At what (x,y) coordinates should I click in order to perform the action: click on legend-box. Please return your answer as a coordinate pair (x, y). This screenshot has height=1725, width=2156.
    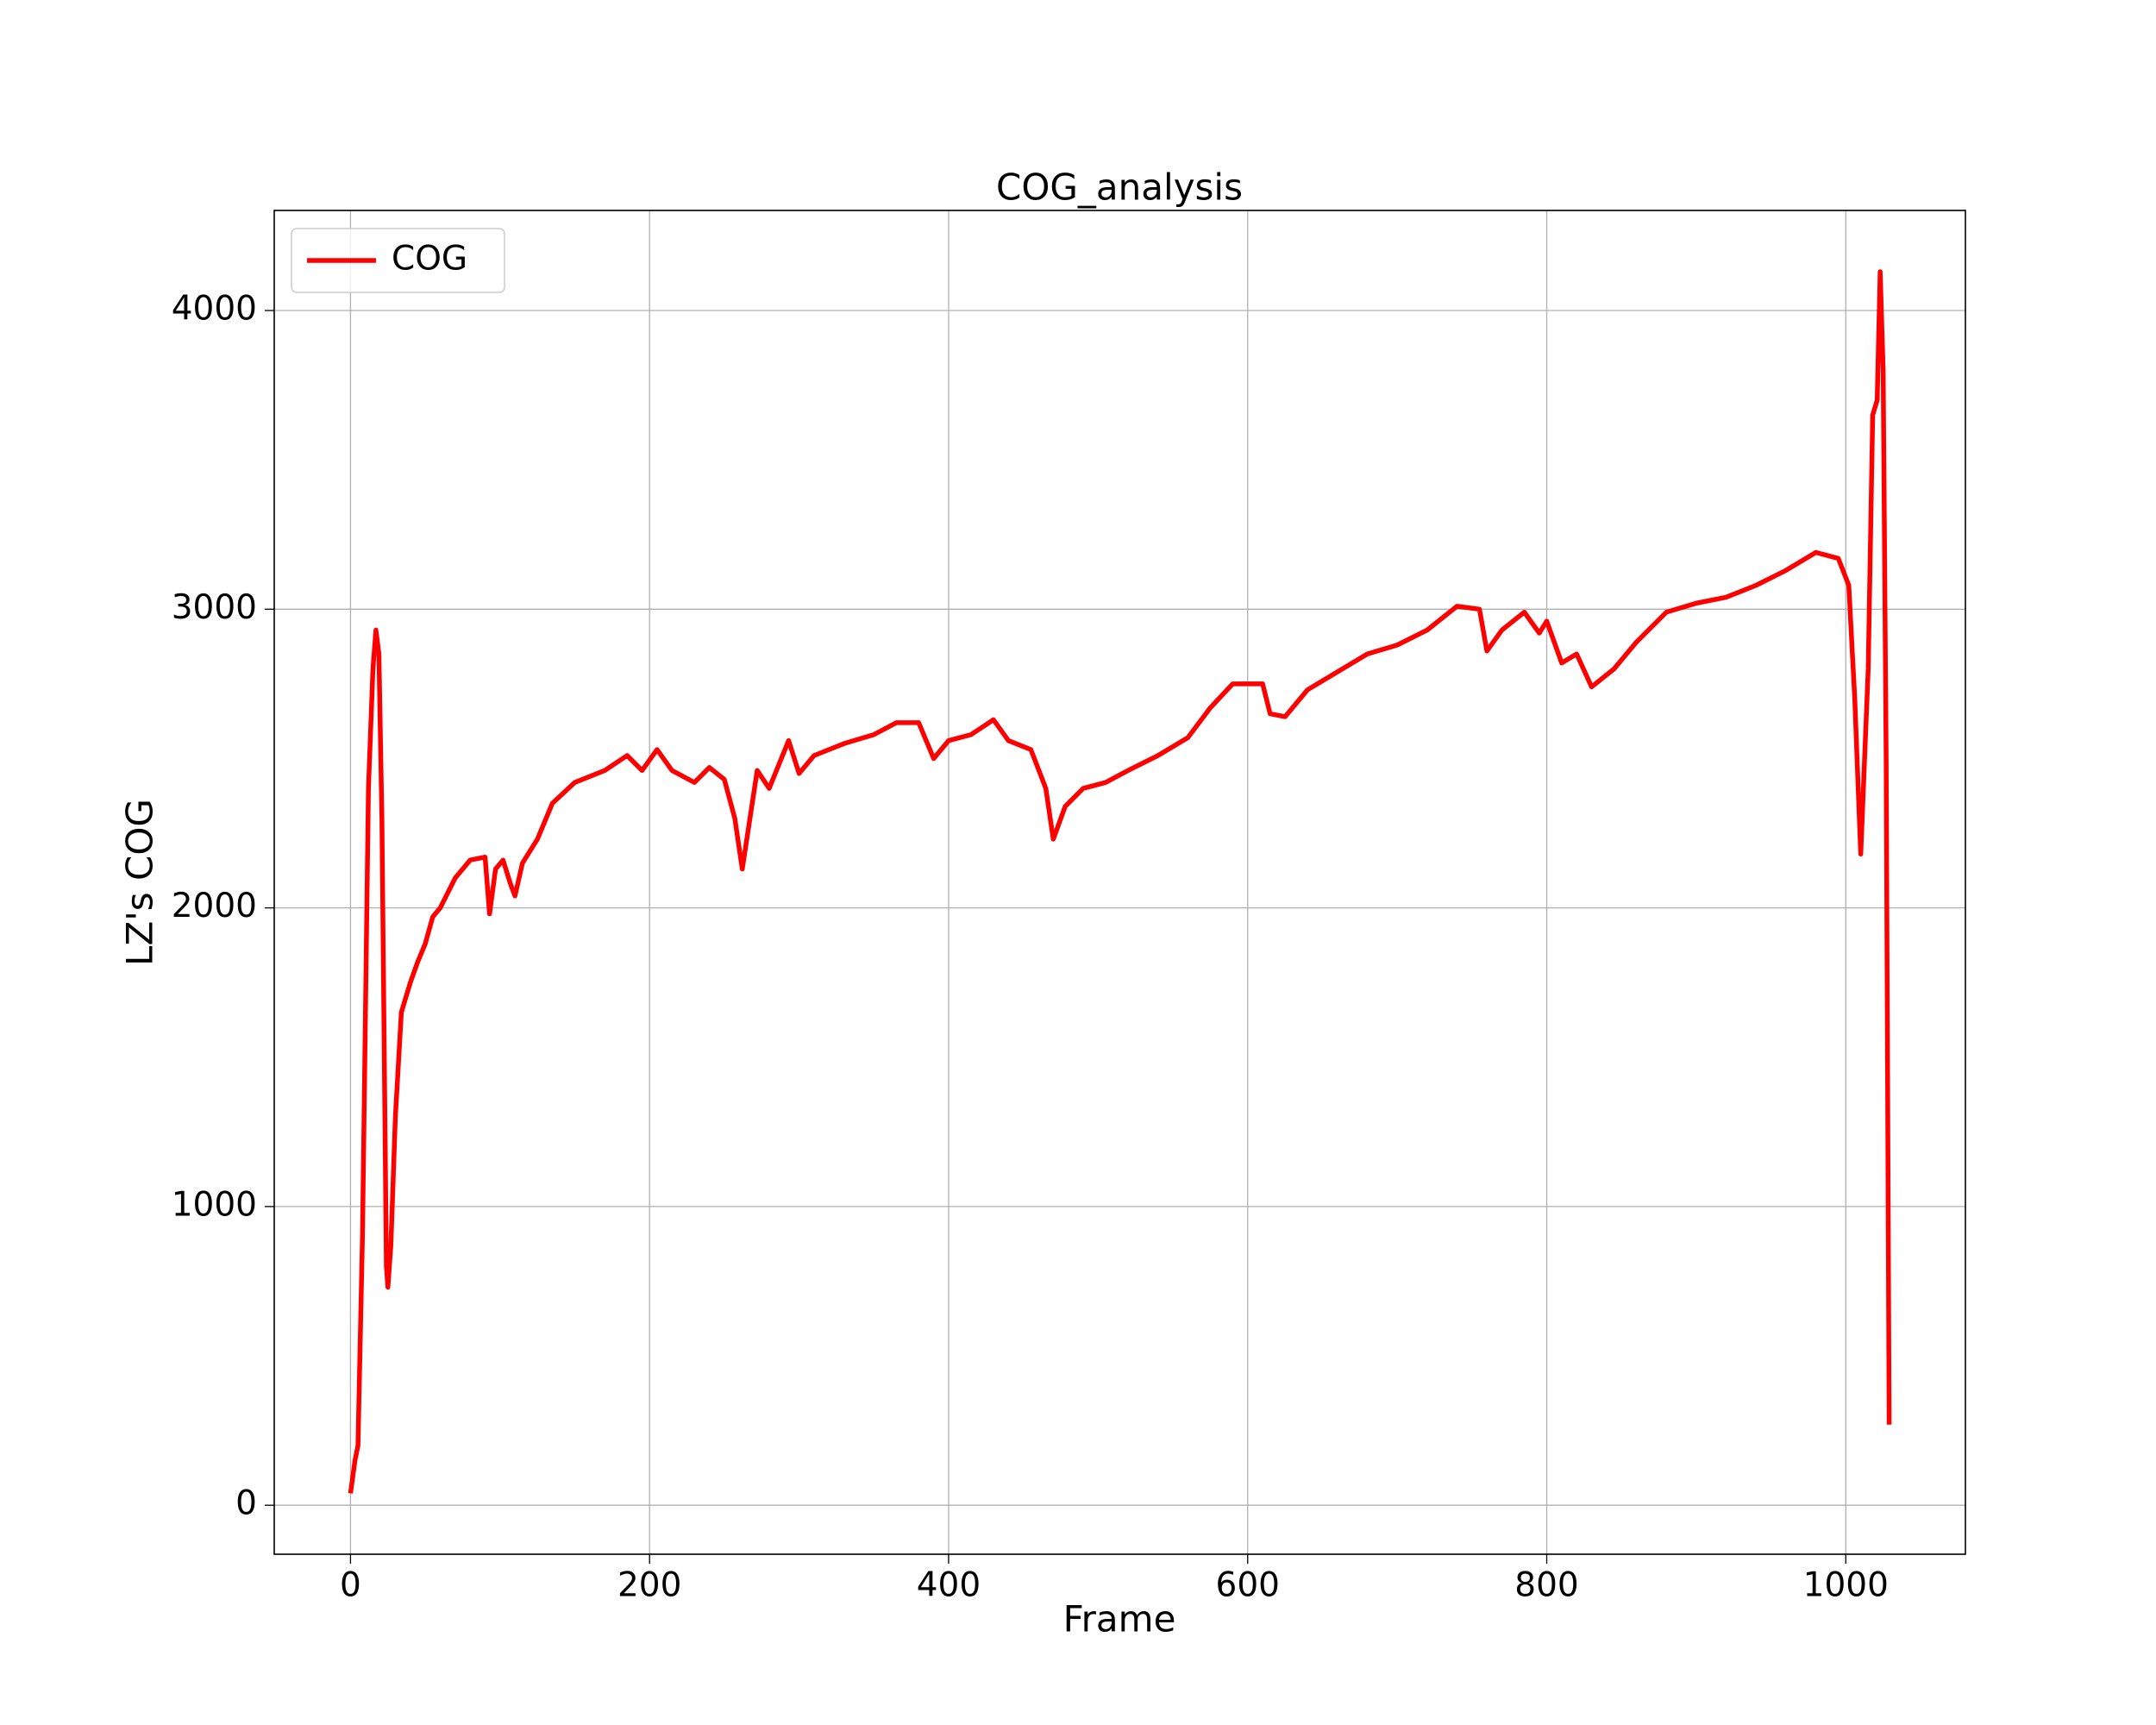
    Looking at the image, I should click on (398, 260).